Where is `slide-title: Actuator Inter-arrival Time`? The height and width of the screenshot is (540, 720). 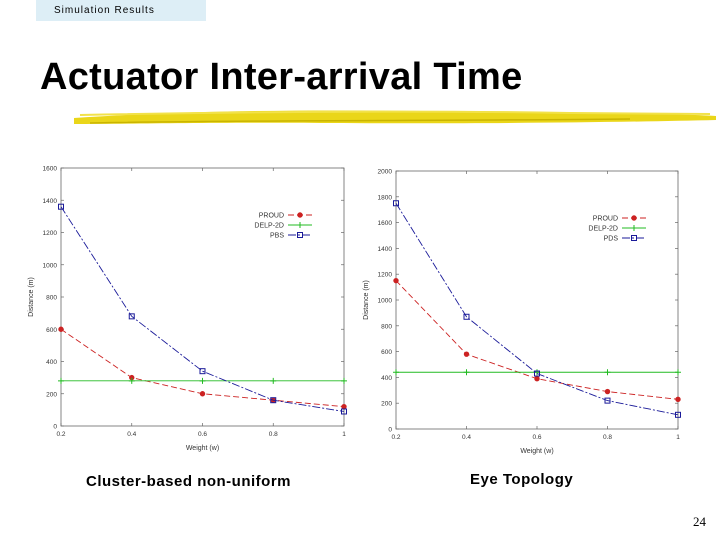 slide-title: Actuator Inter-arrival Time is located at coordinates (281, 77).